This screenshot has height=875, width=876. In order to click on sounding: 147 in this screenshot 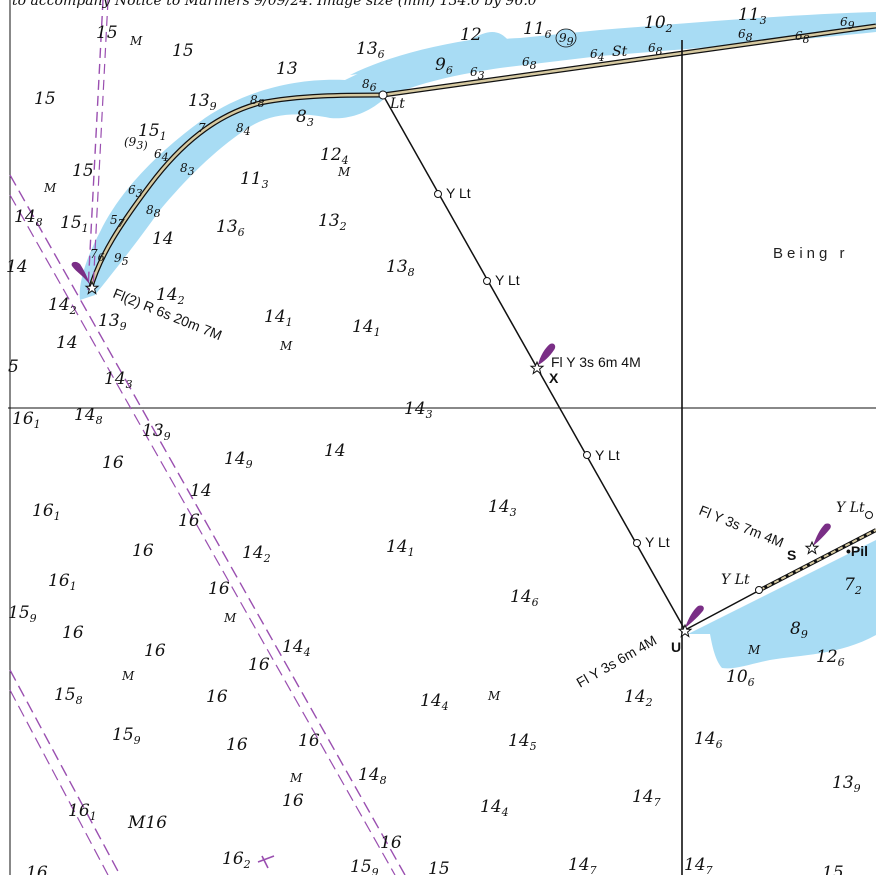, I will do `click(698, 865)`.